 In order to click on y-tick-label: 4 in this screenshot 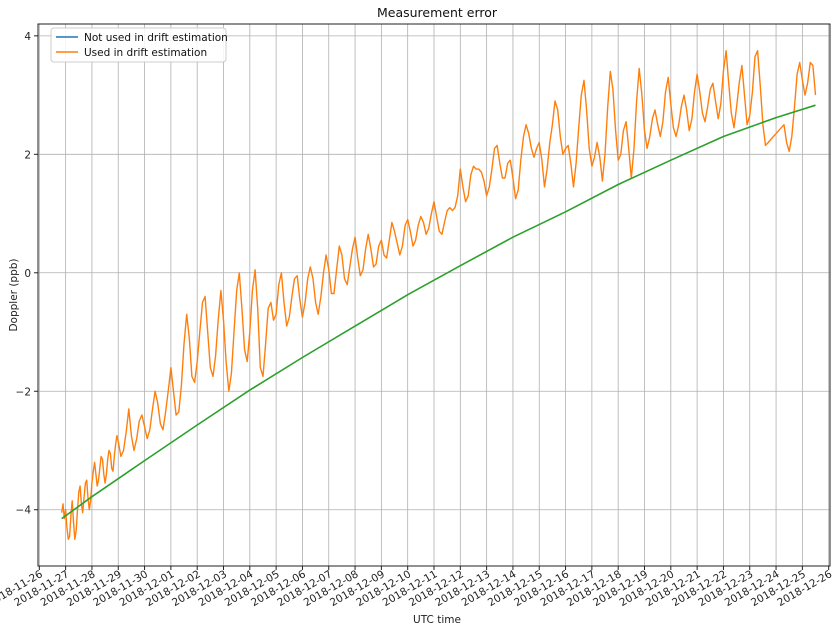, I will do `click(27, 37)`.